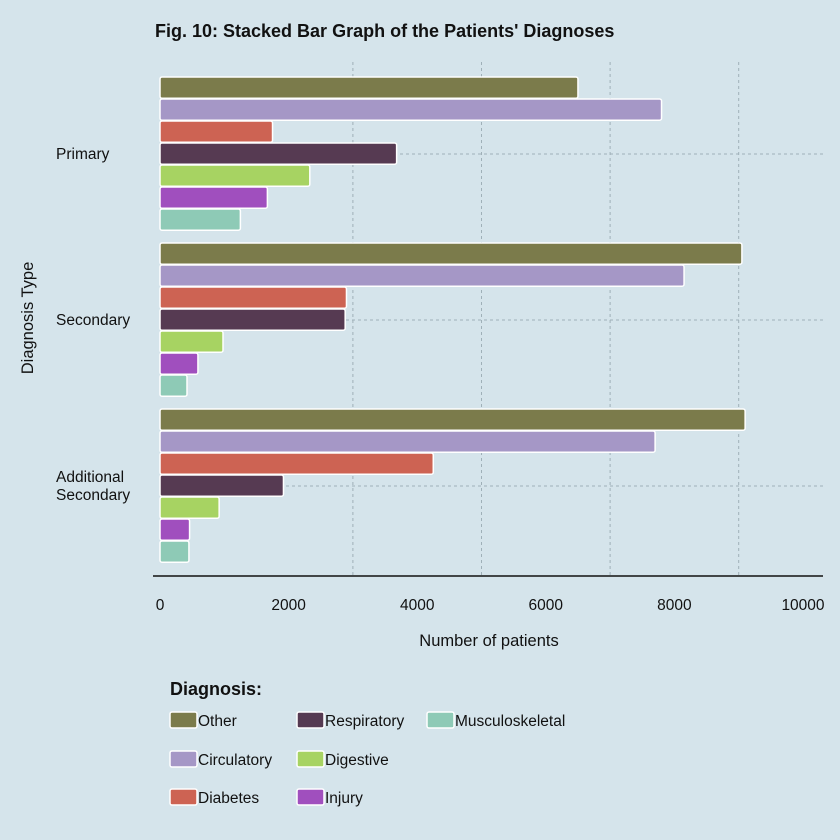 This screenshot has height=840, width=840. What do you see at coordinates (674, 605) in the screenshot?
I see `x-tick-label: 8000` at bounding box center [674, 605].